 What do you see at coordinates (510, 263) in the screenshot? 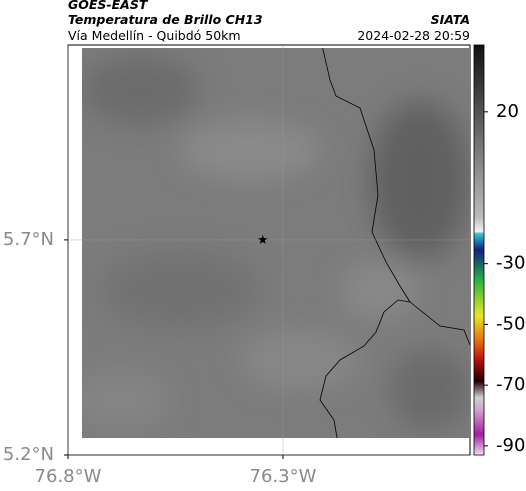
I see `colorbar-label: -30` at bounding box center [510, 263].